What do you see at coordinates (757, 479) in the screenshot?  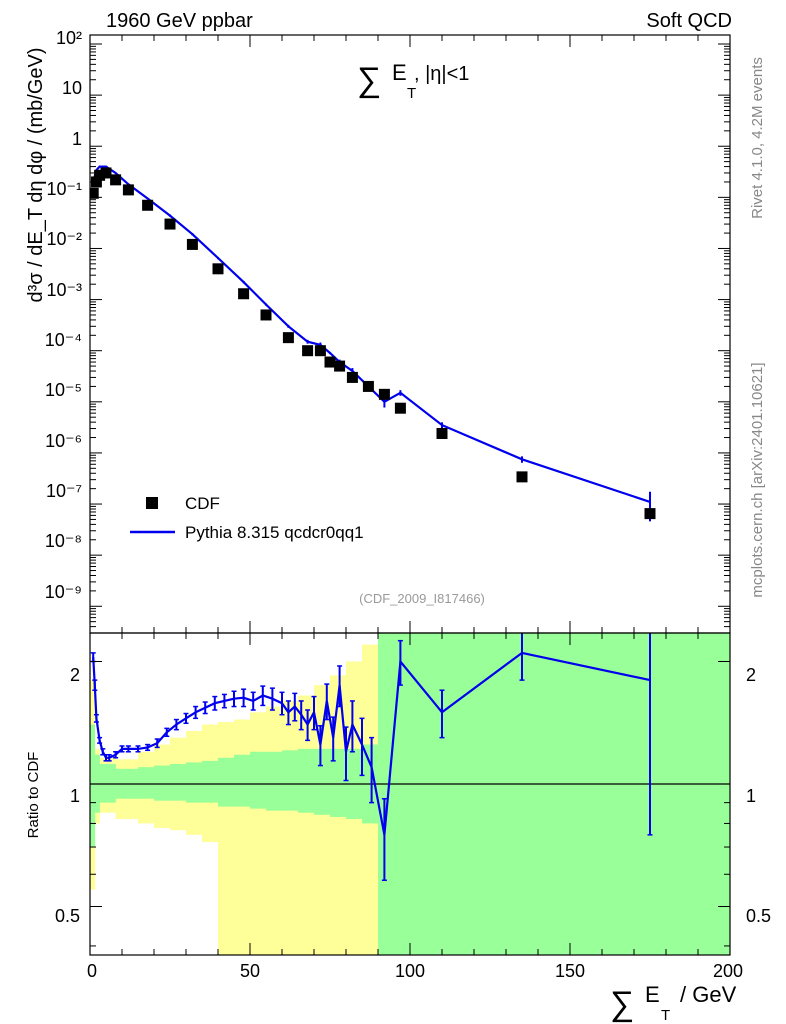 I see `mcplots-credit-label: mcplots.cern.ch [arXiv:2401.10621]` at bounding box center [757, 479].